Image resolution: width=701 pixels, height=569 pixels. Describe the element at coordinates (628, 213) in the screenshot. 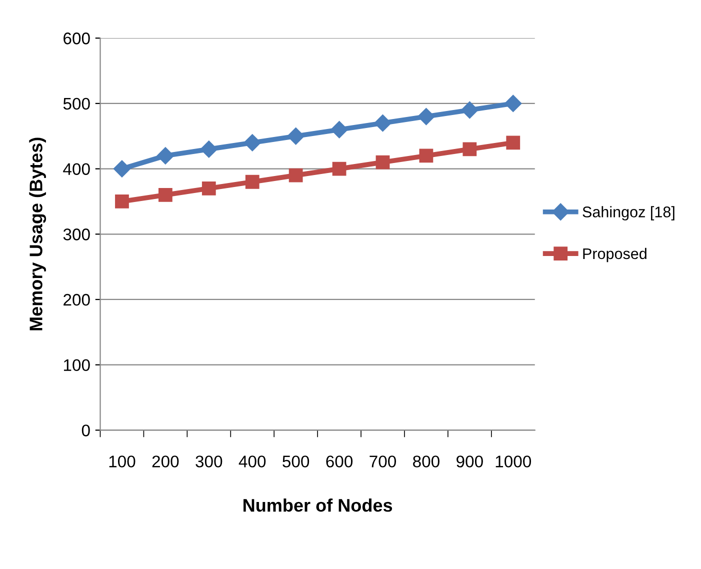

I see `legend-label: Sahingoz [18]` at that location.